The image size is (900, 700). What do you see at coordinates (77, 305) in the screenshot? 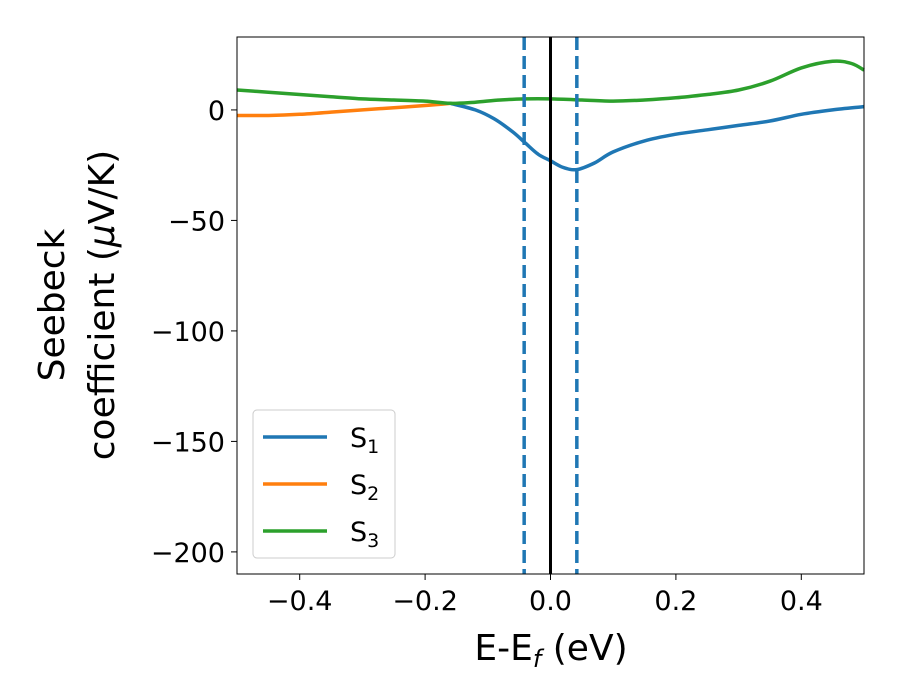
I see `y-axis-label: Seebeck coefficient (μV/K)` at bounding box center [77, 305].